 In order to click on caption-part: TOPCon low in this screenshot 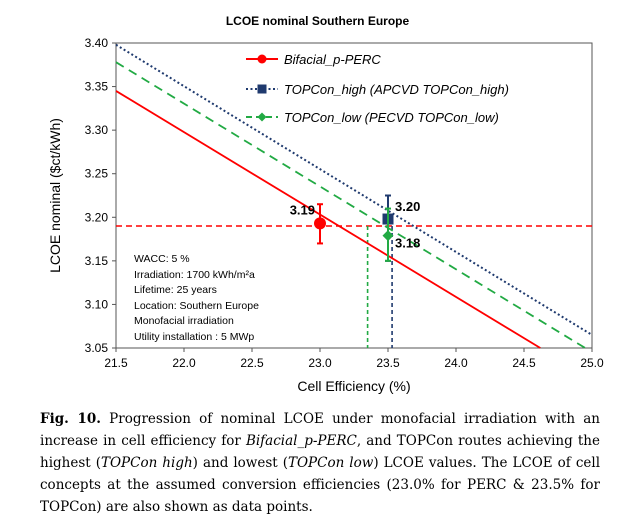, I will do `click(330, 463)`.